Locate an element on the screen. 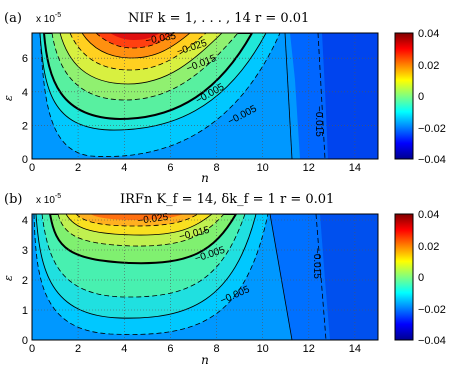  x-axis-b: 0 2 4 6 8 10 12 14 is located at coordinates (195, 349).